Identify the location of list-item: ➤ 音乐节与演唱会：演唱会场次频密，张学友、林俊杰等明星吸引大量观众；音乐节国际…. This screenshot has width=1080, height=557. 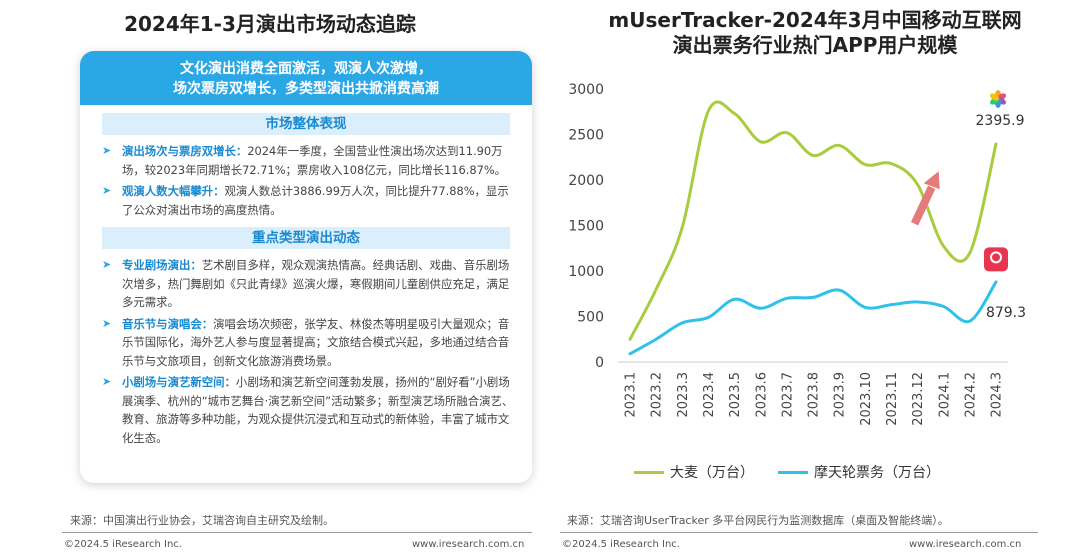
(310, 343).